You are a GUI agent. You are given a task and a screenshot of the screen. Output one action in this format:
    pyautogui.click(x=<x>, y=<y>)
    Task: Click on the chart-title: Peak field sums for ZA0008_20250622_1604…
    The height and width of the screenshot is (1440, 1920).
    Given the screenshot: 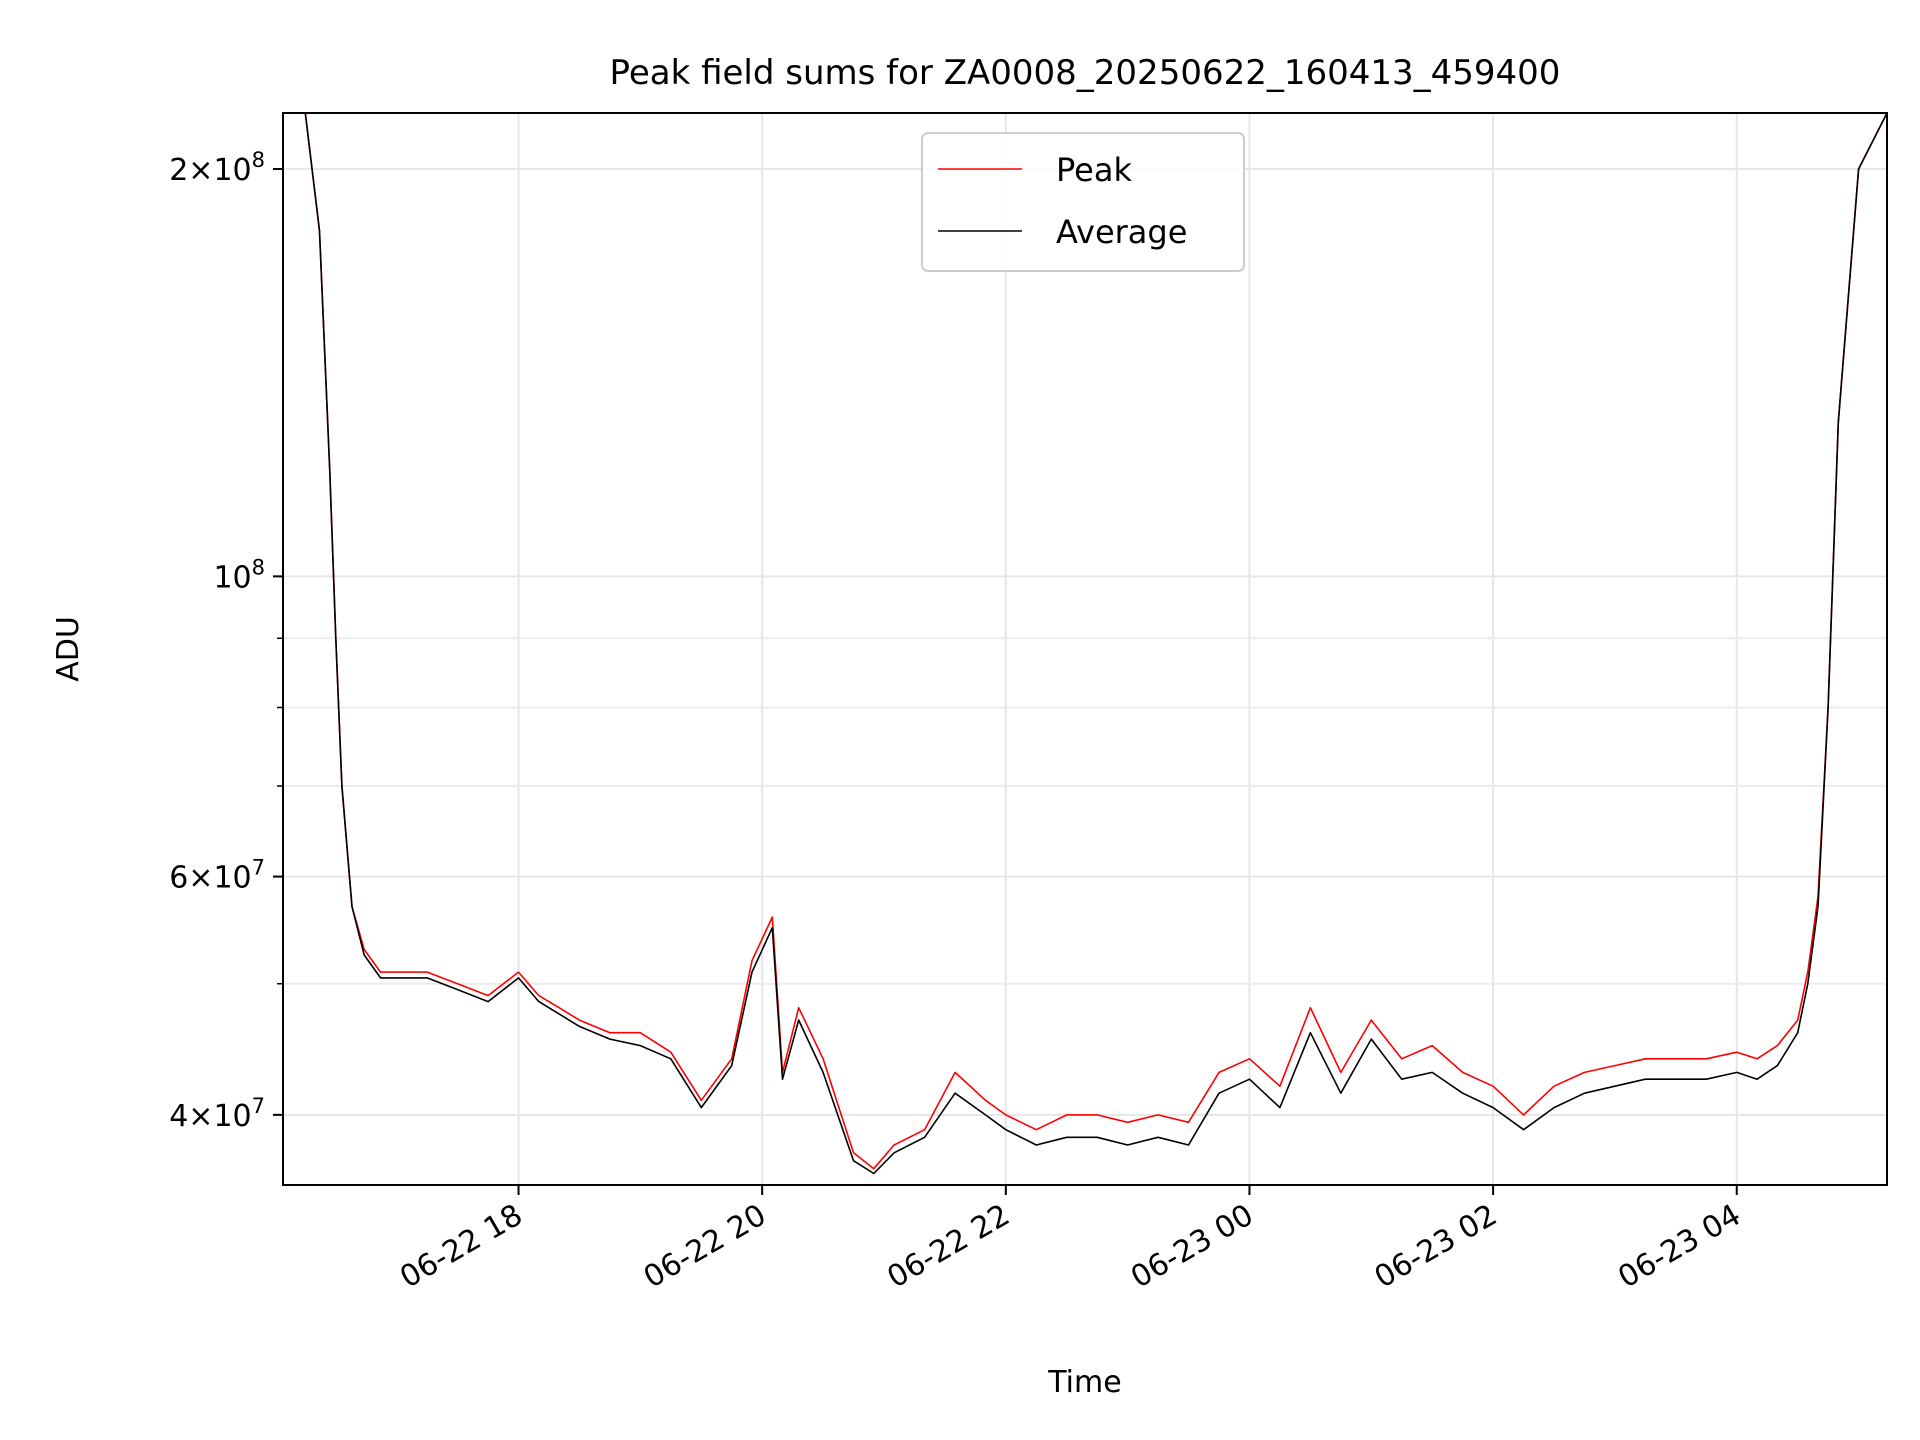 What is the action you would take?
    pyautogui.click(x=1085, y=73)
    